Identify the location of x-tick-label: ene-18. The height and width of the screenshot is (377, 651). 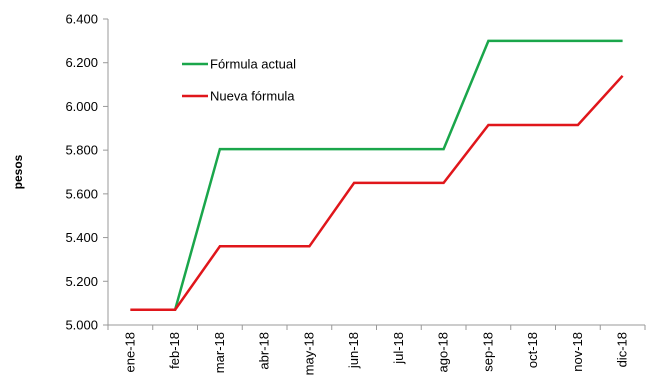
(129, 352).